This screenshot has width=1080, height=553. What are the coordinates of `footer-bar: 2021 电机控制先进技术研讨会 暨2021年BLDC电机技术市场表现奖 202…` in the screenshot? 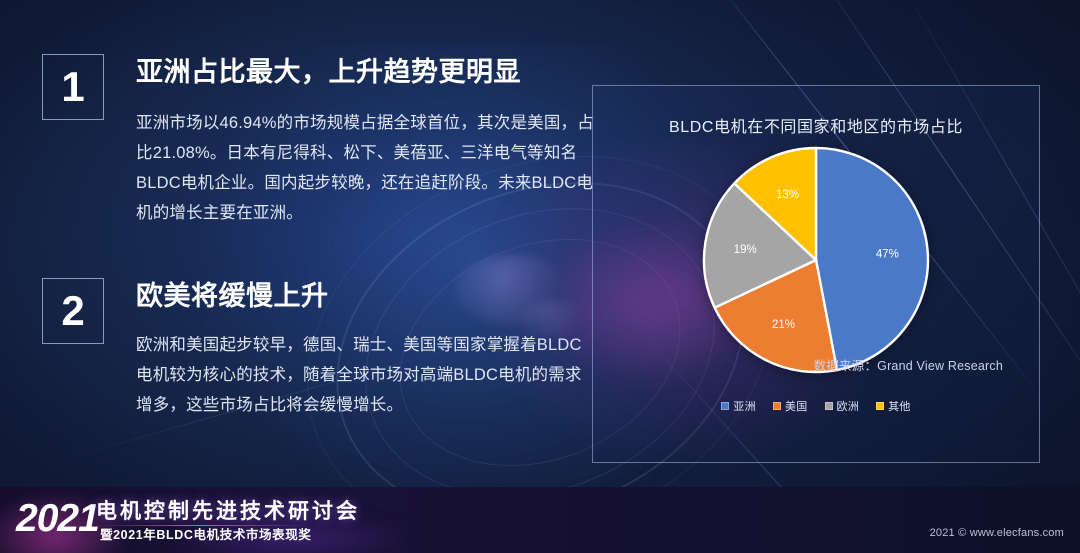 It's located at (540, 520).